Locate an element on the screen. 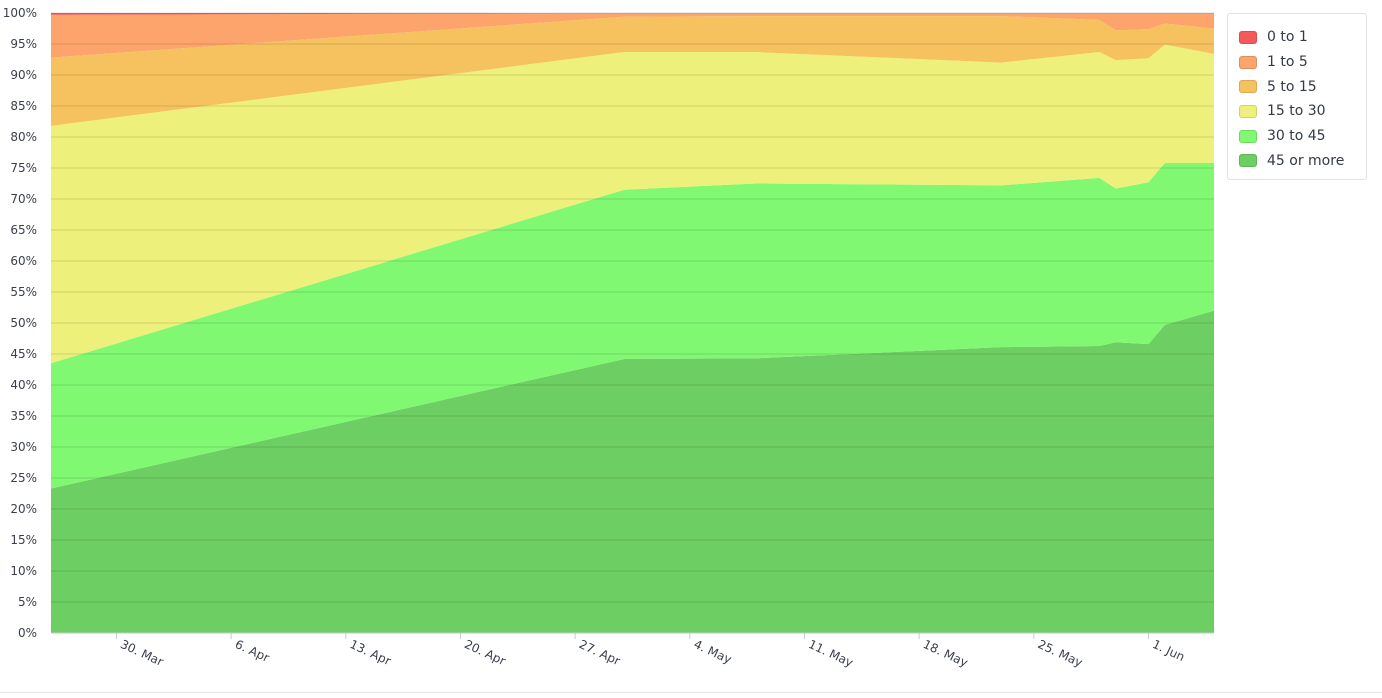  legend-item-15-to-30: 15 to 30 is located at coordinates (1302, 111).